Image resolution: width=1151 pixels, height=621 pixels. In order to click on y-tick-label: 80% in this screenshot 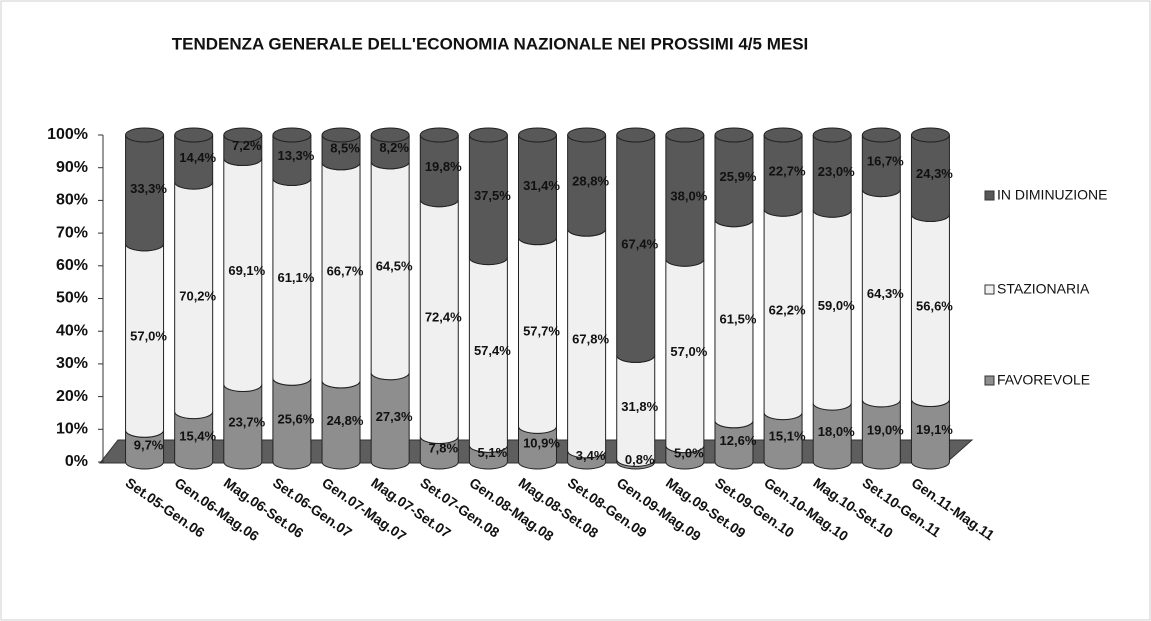, I will do `click(72, 200)`.